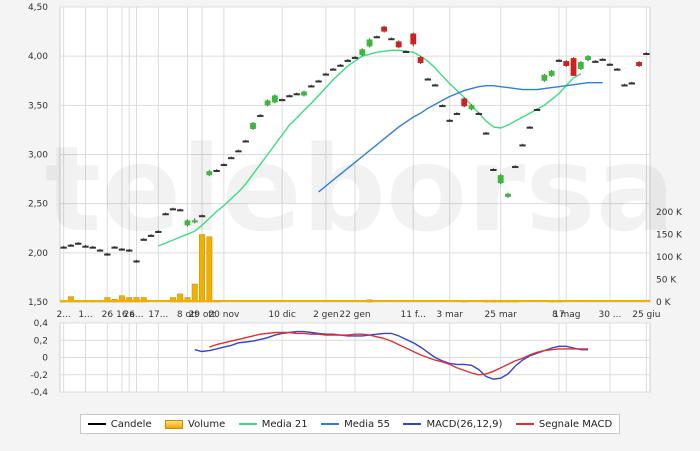  What do you see at coordinates (399, 353) in the screenshot?
I see `signal-line` at bounding box center [399, 353].